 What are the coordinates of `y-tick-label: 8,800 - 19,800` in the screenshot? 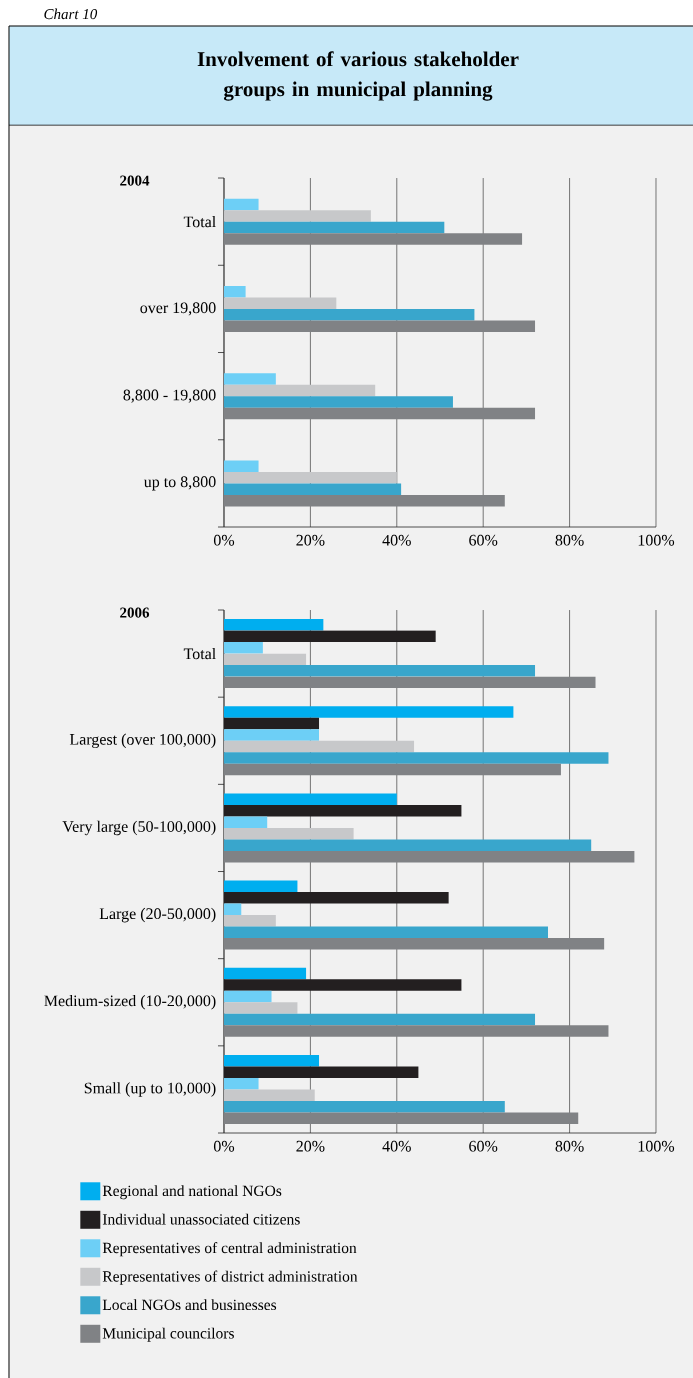 It's located at (169, 396).